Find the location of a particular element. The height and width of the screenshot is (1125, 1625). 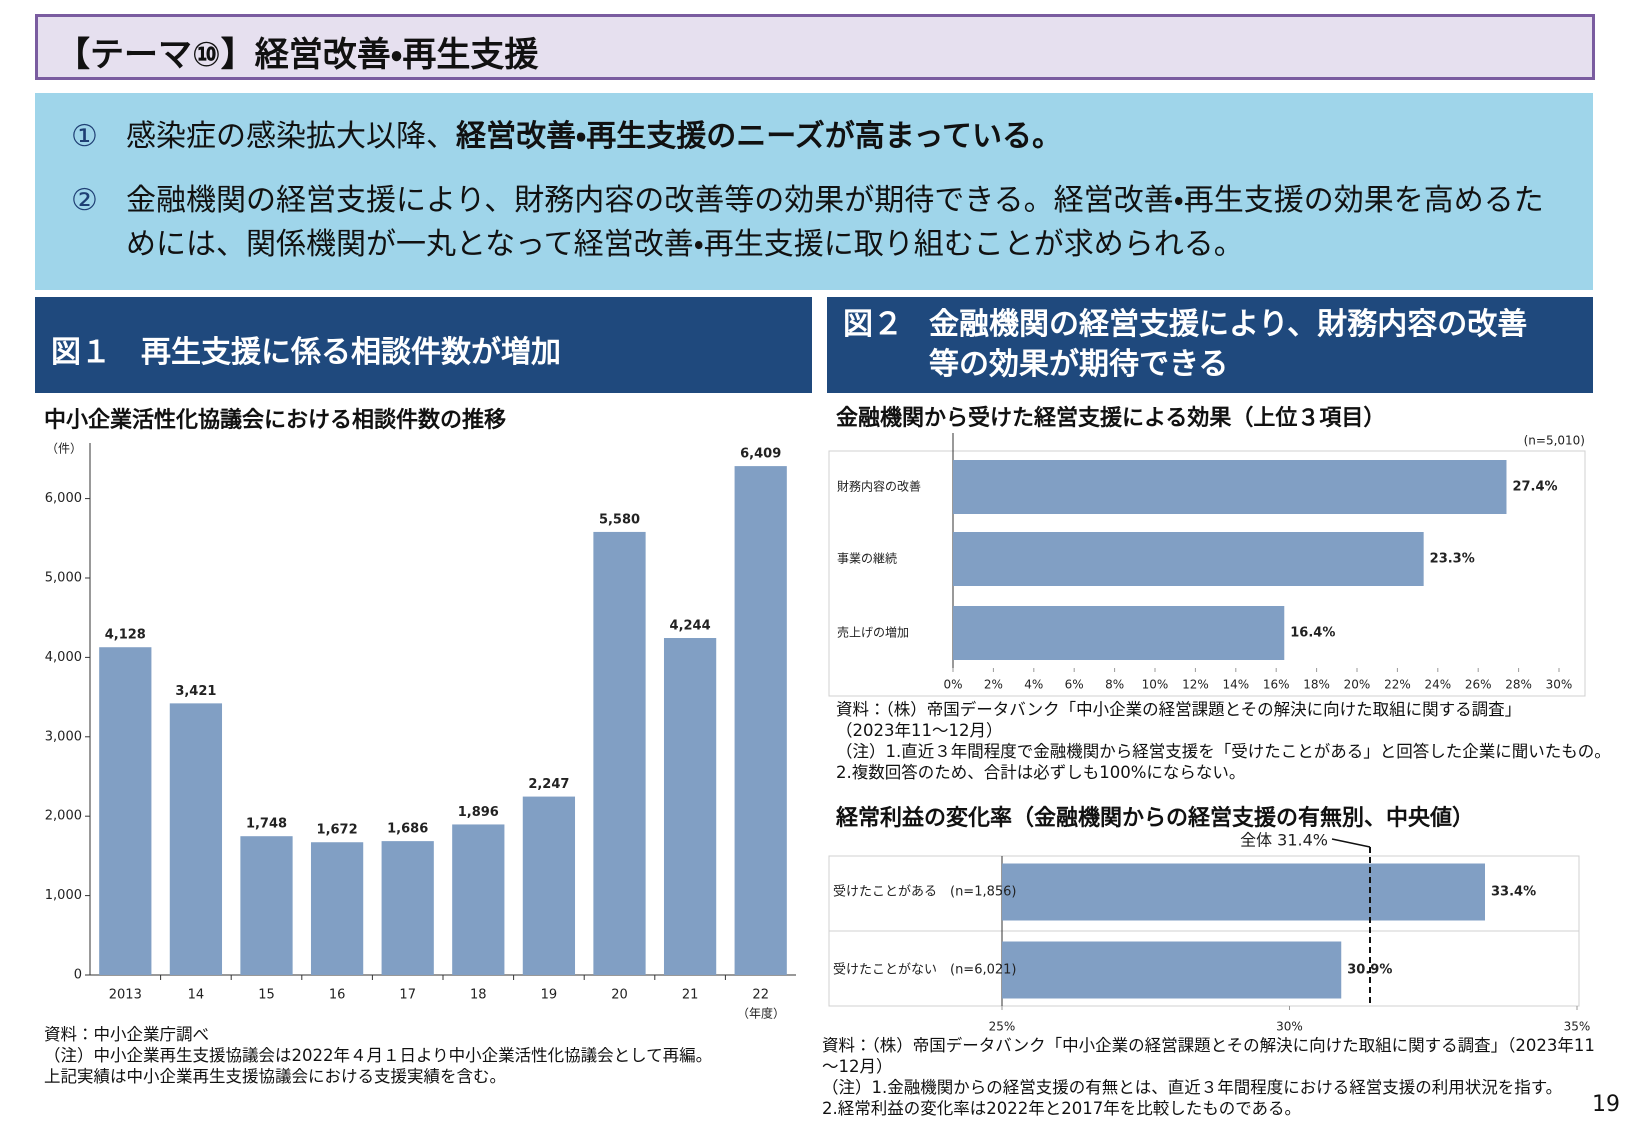

x-tick-label: 10% is located at coordinates (1155, 685).